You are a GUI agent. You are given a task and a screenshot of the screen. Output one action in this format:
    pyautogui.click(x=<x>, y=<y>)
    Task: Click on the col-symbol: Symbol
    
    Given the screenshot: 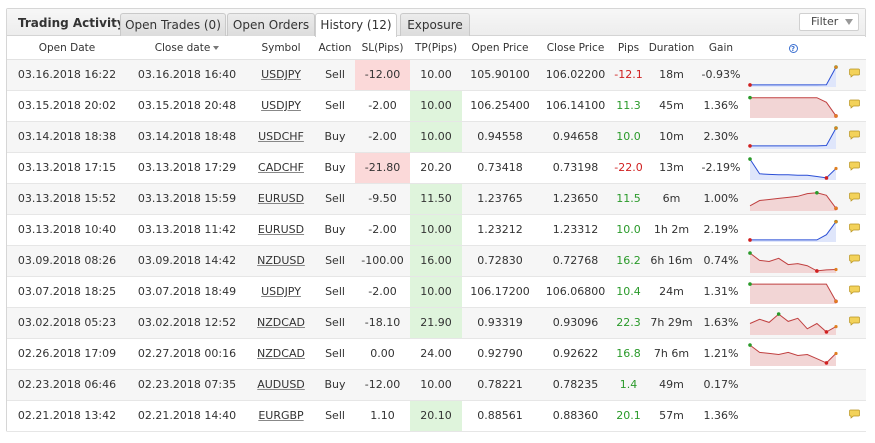 What is the action you would take?
    pyautogui.click(x=281, y=48)
    